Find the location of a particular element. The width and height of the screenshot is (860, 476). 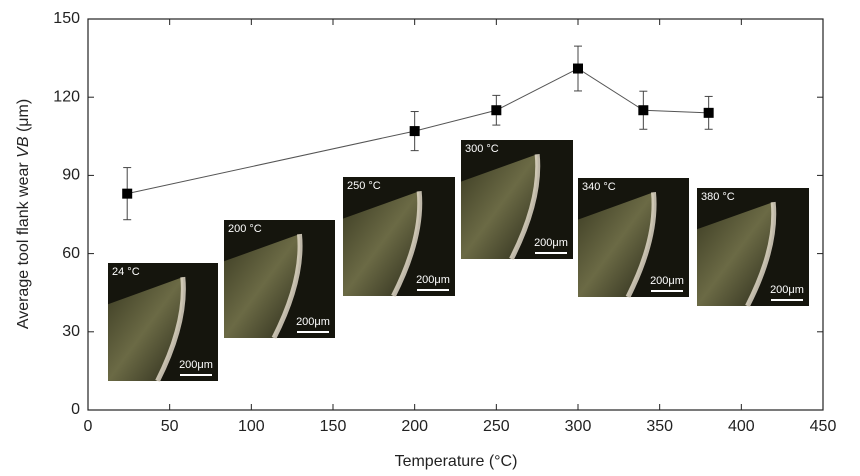

x-tick-label: 150 is located at coordinates (333, 426).